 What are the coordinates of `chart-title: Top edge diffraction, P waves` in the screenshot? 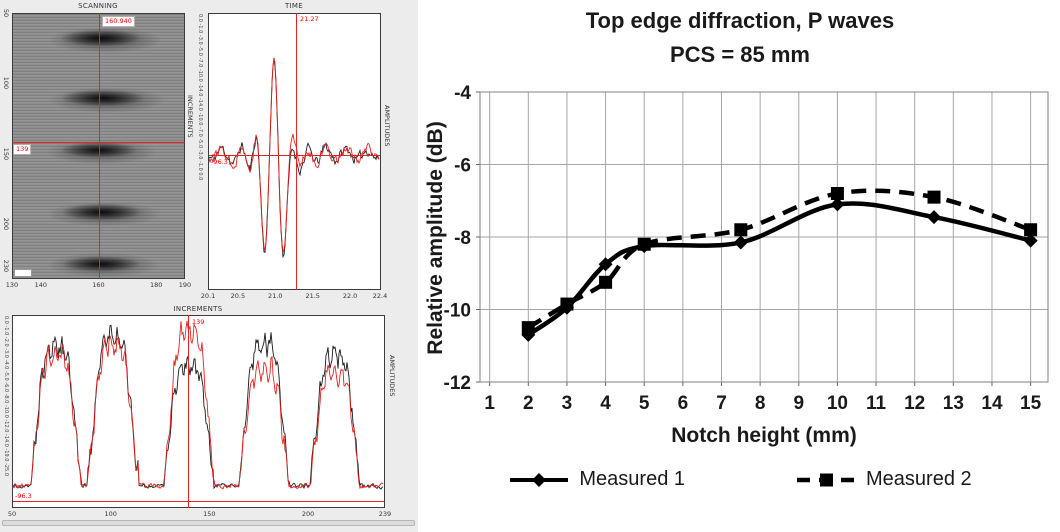 It's located at (740, 20).